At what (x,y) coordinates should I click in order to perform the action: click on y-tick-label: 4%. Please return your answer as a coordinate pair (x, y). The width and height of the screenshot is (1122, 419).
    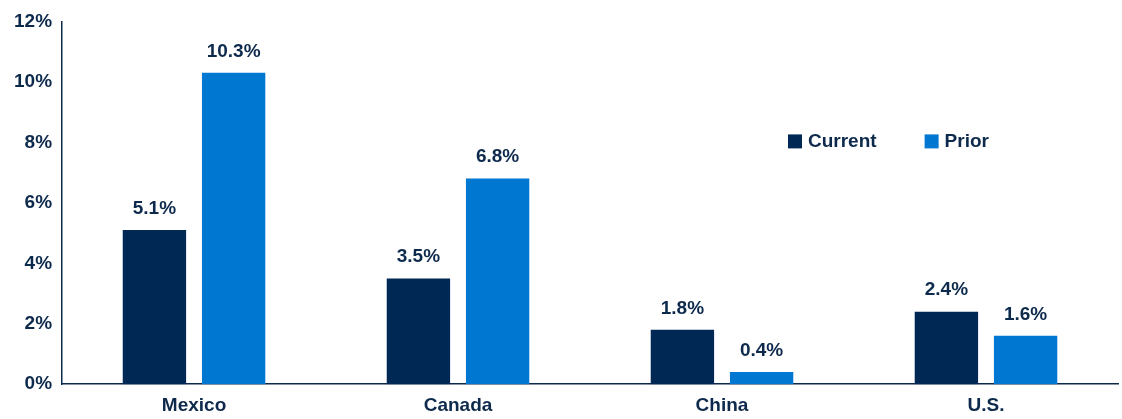
    Looking at the image, I should click on (38, 262).